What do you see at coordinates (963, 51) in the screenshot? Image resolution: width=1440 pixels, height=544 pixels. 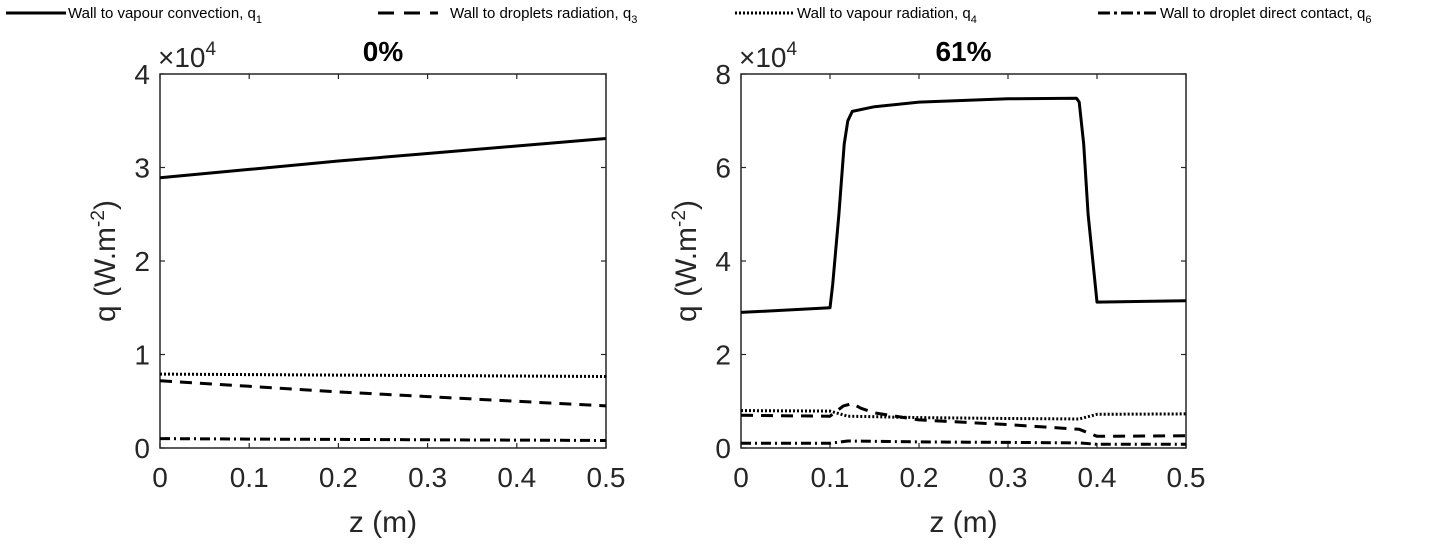 I see `panel-title: 61%` at bounding box center [963, 51].